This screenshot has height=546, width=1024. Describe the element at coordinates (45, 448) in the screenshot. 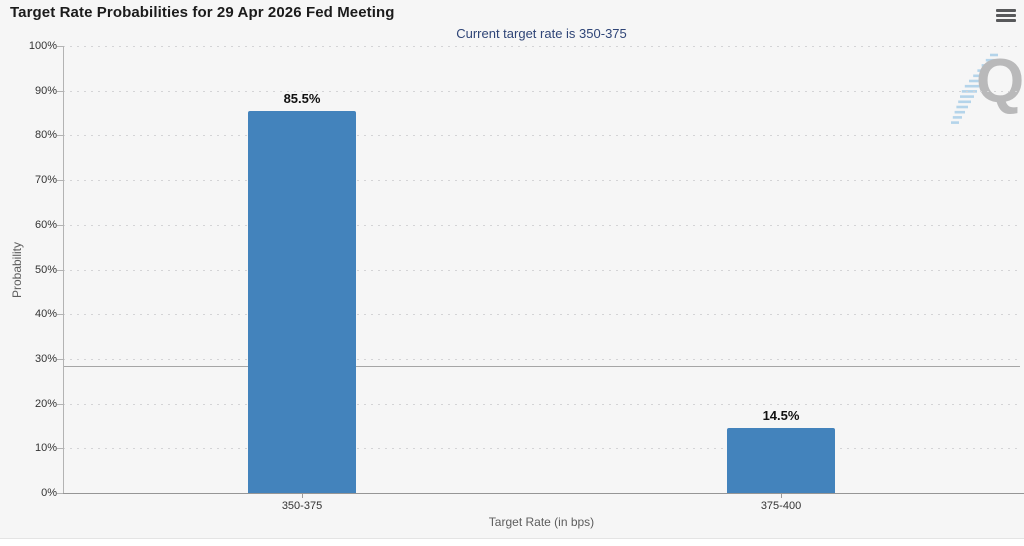

I see `y-axis-tick-label: 10%` at that location.